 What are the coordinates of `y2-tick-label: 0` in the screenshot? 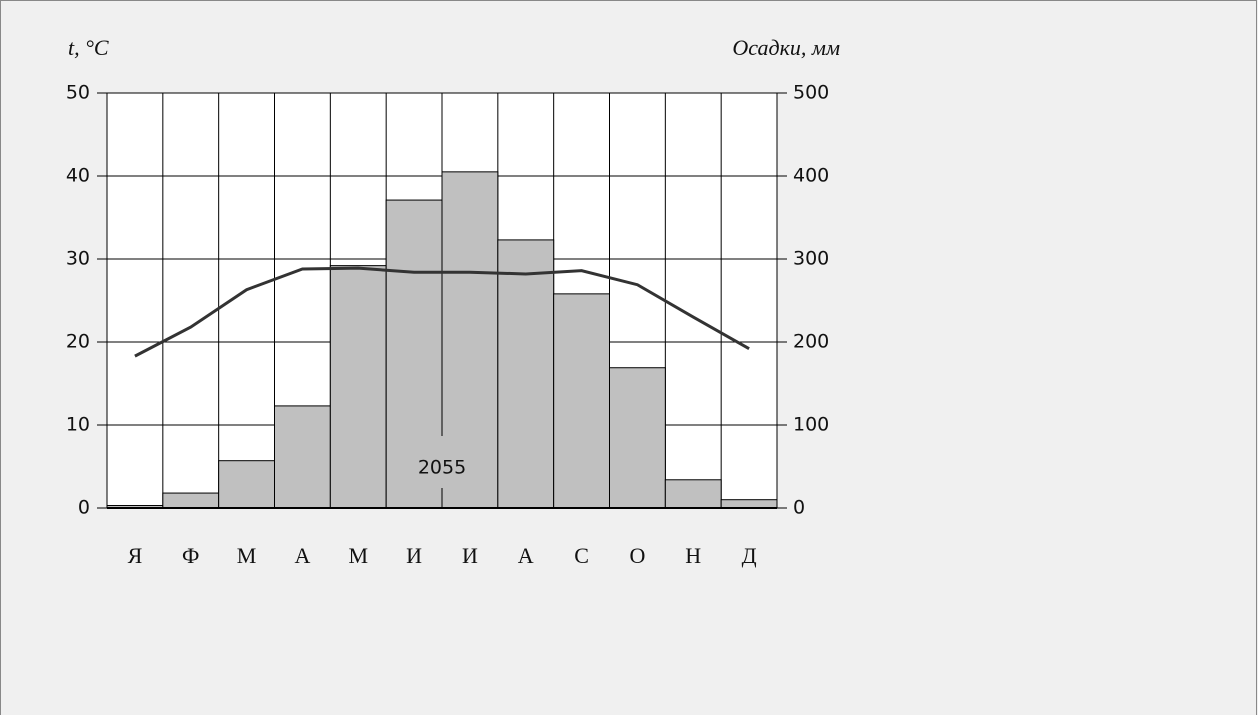 It's located at (799, 508).